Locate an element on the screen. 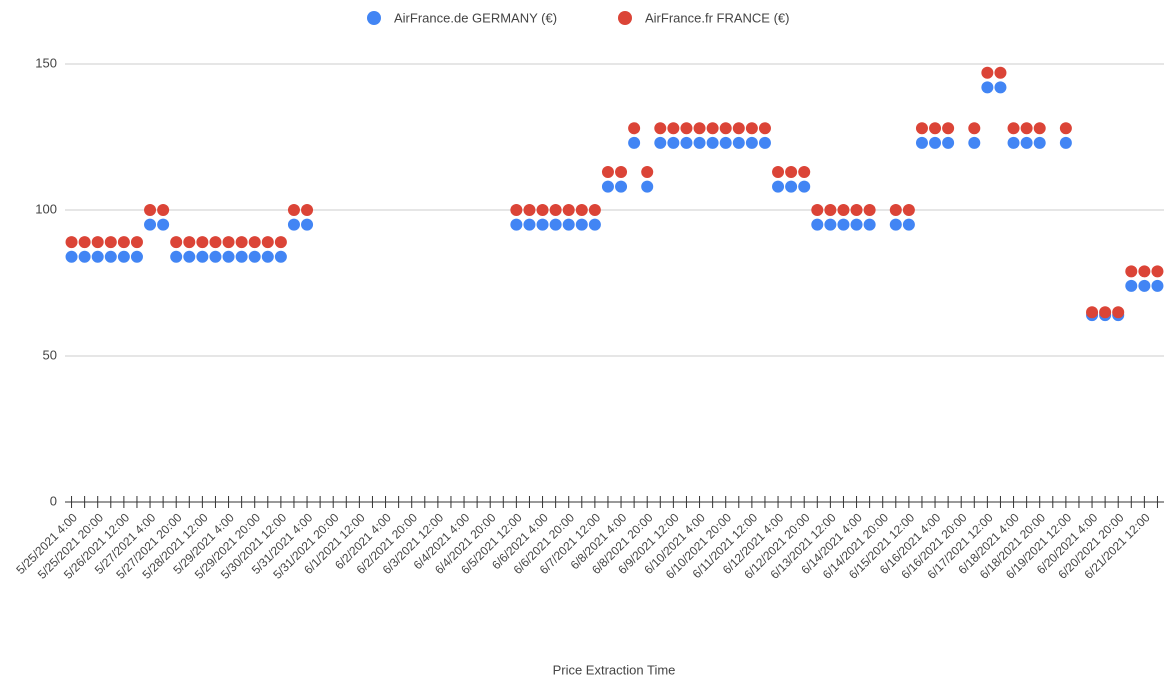  y-tick-label: 50 is located at coordinates (50, 354).